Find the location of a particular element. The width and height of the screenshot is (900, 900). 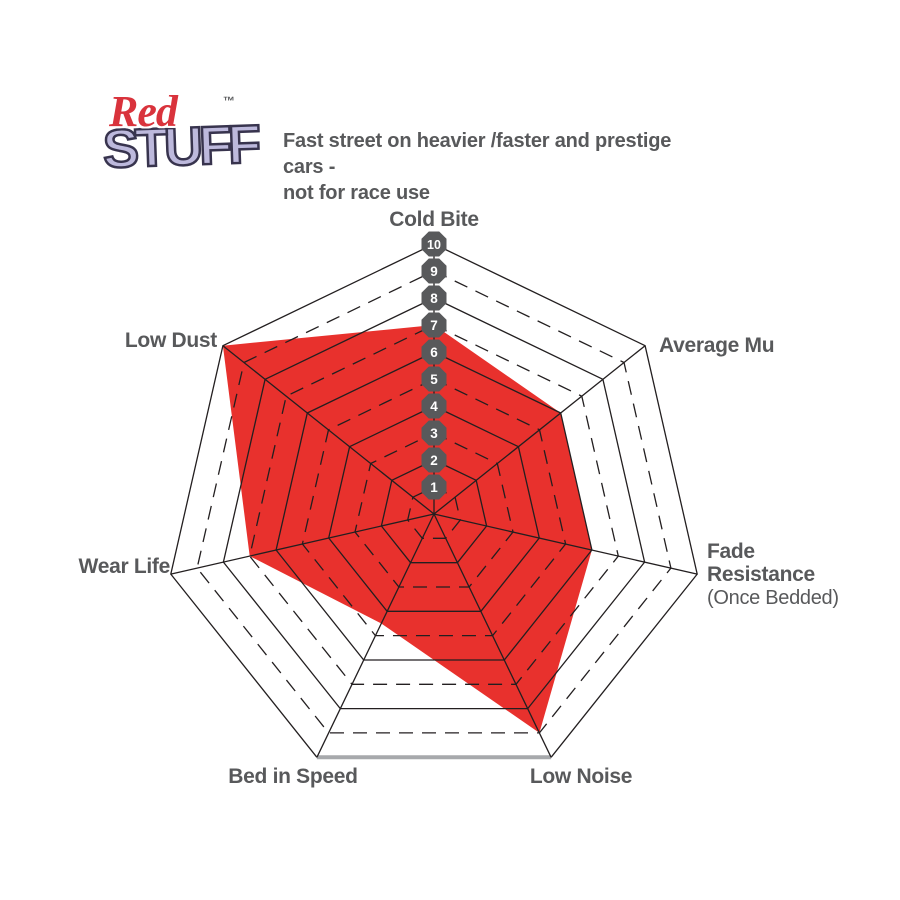

scale-badge-label-4: 4 is located at coordinates (434, 406).